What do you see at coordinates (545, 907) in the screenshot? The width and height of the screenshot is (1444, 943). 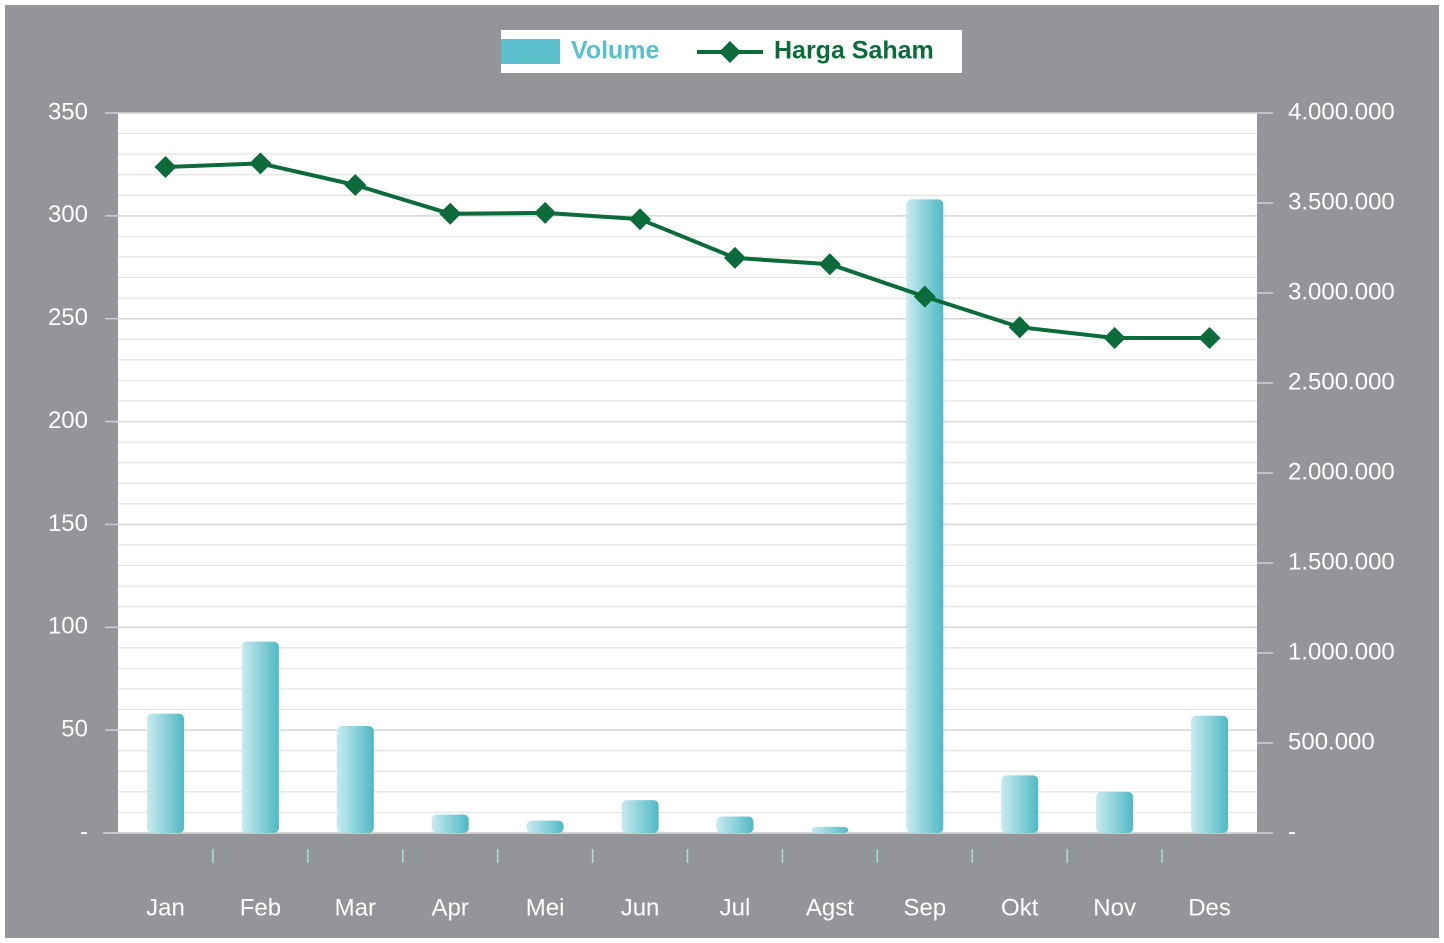 I see `x-tick-label: Mei` at bounding box center [545, 907].